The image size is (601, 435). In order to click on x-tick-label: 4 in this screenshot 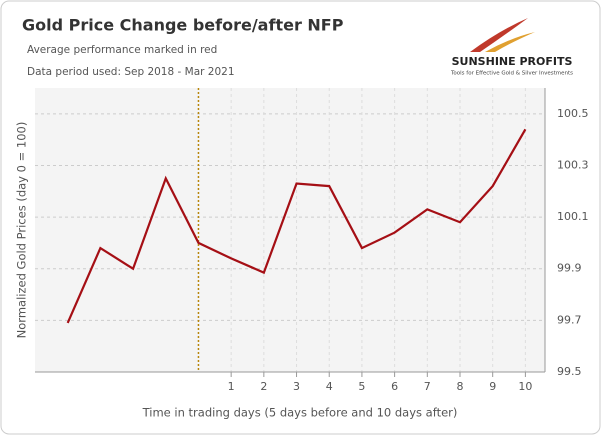, I will do `click(329, 386)`.